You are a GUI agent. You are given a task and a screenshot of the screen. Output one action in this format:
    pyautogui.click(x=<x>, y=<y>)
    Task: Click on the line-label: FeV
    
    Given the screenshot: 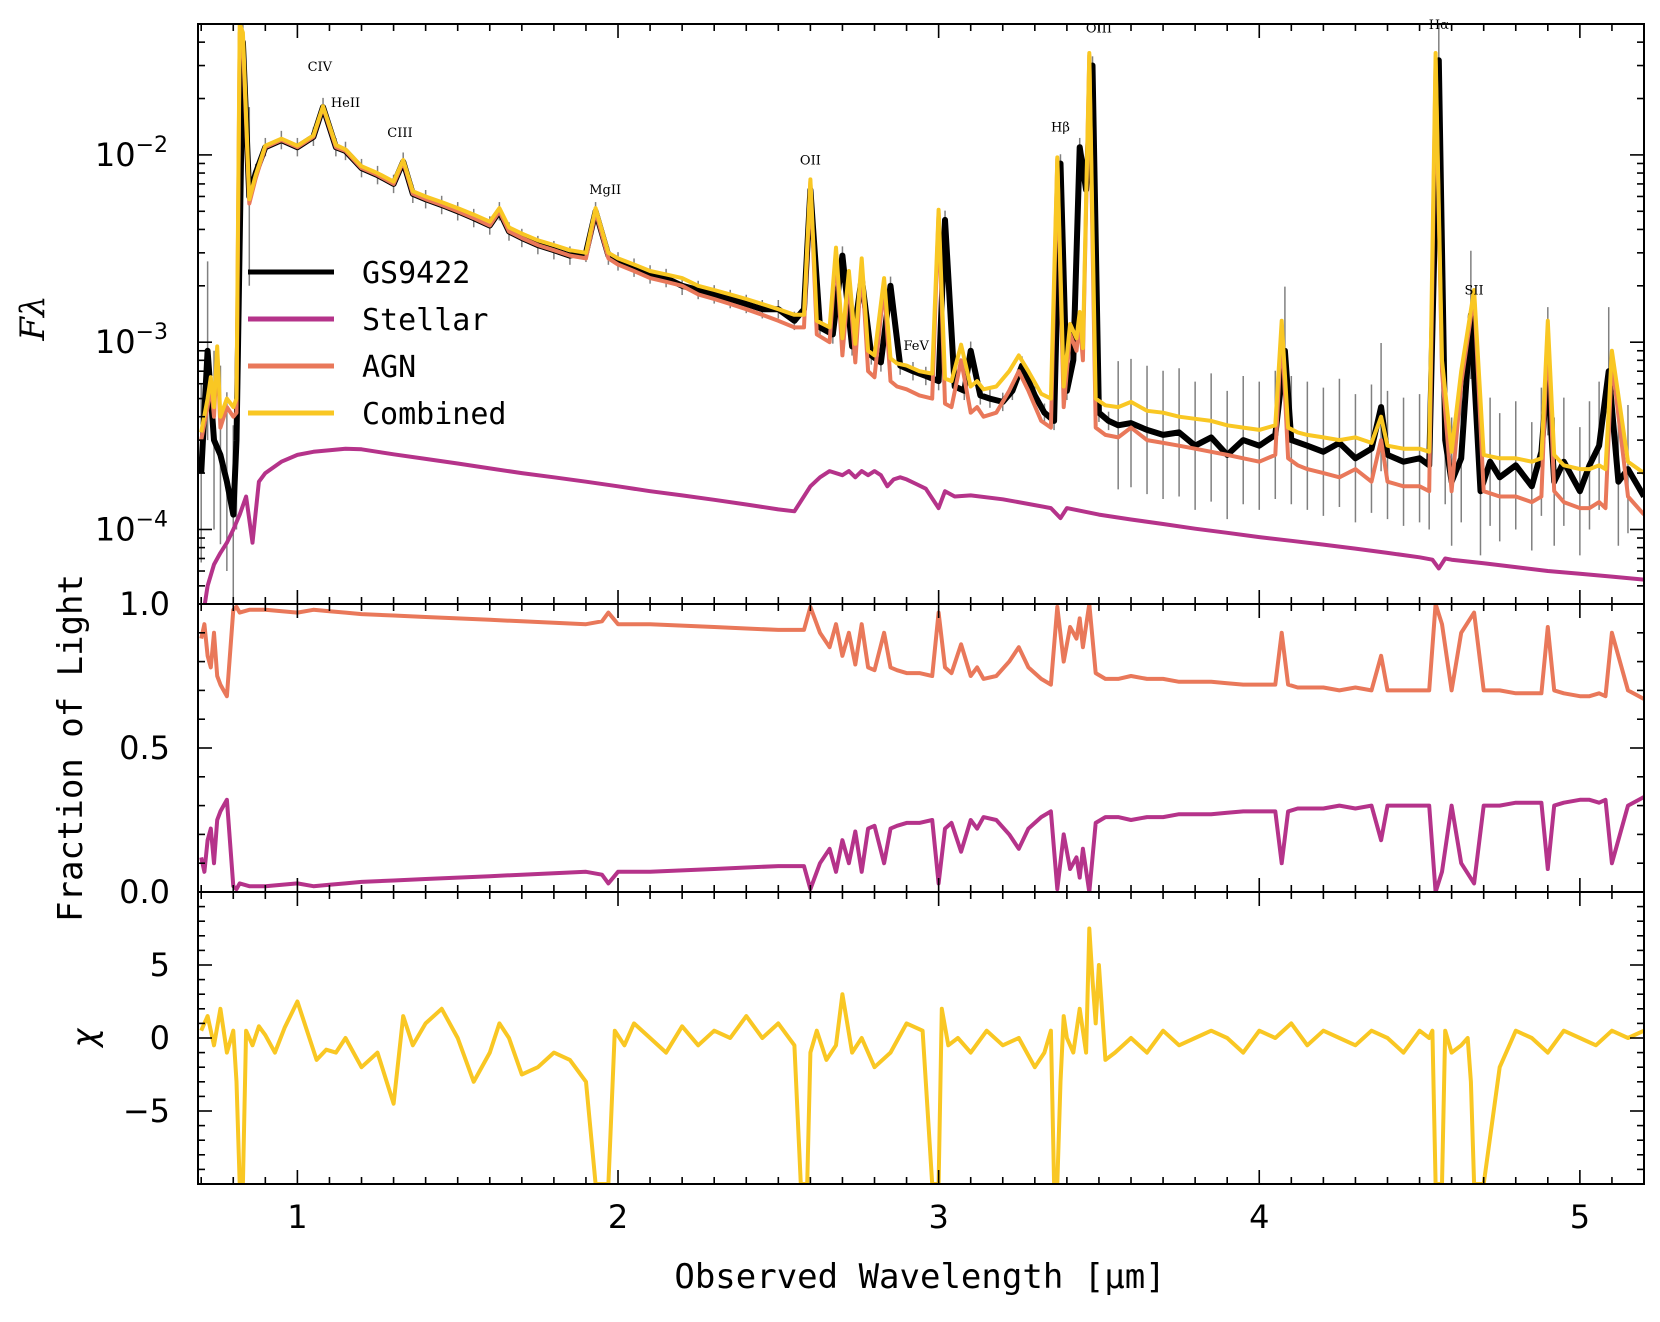 What is the action you would take?
    pyautogui.click(x=916, y=346)
    